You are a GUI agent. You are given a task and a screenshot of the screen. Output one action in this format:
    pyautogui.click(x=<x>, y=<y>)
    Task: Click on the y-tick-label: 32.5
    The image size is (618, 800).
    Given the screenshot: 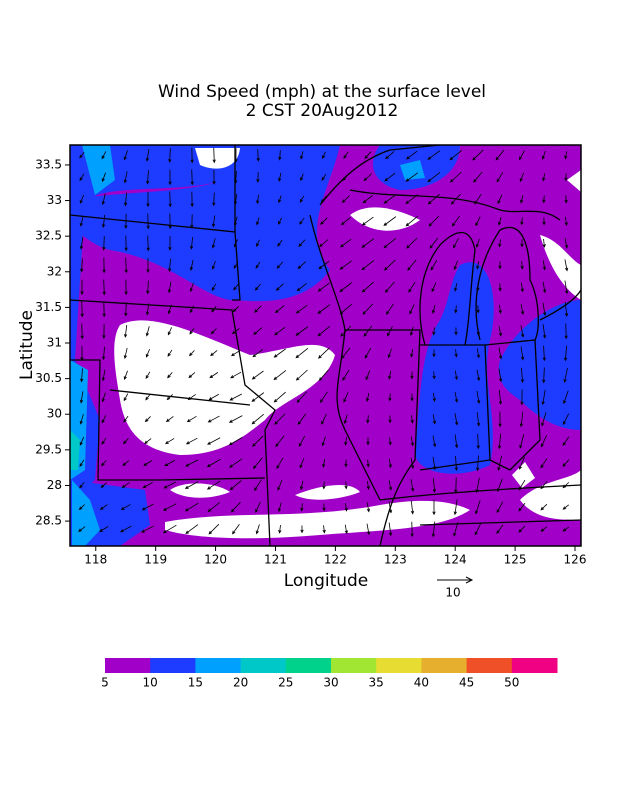 What is the action you would take?
    pyautogui.click(x=48, y=236)
    